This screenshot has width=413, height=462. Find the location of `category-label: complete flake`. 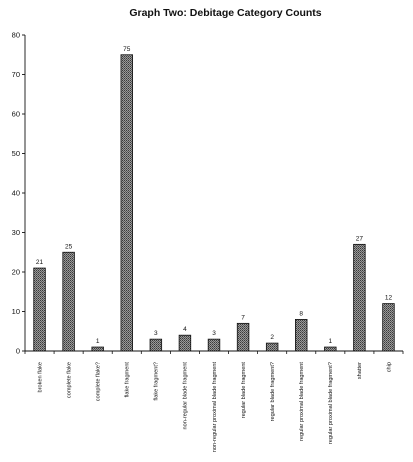

category-label: complete flake is located at coordinates (69, 380).